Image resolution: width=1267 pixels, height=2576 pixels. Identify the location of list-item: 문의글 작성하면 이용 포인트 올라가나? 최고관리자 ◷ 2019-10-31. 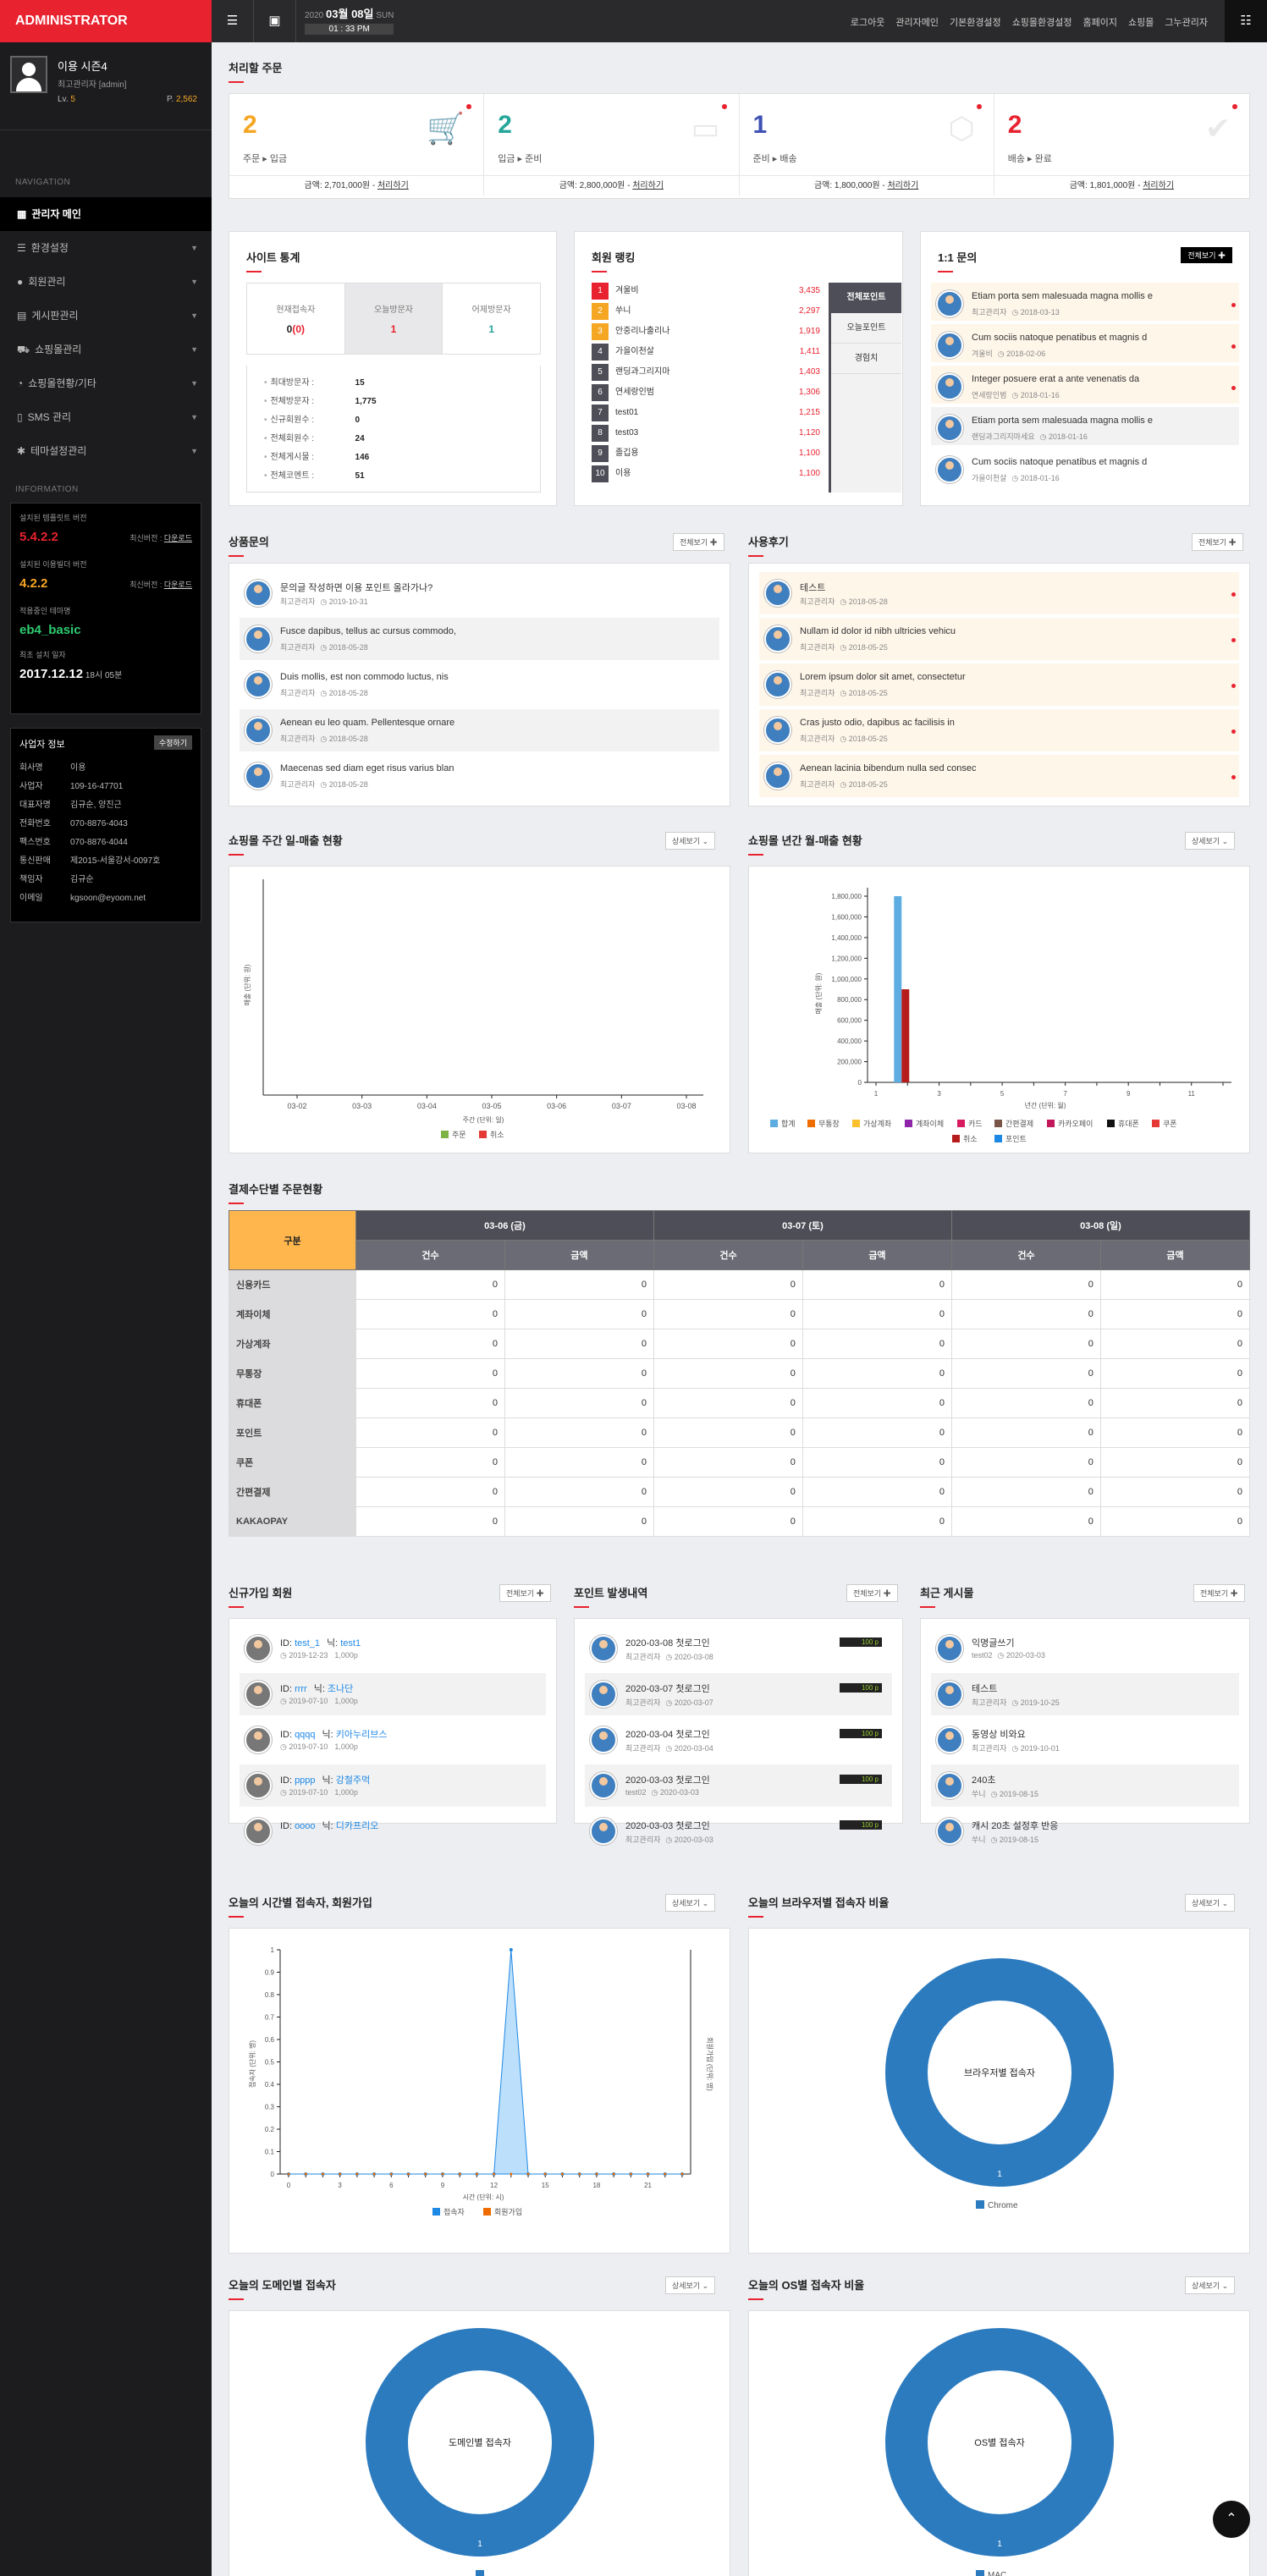
(479, 593).